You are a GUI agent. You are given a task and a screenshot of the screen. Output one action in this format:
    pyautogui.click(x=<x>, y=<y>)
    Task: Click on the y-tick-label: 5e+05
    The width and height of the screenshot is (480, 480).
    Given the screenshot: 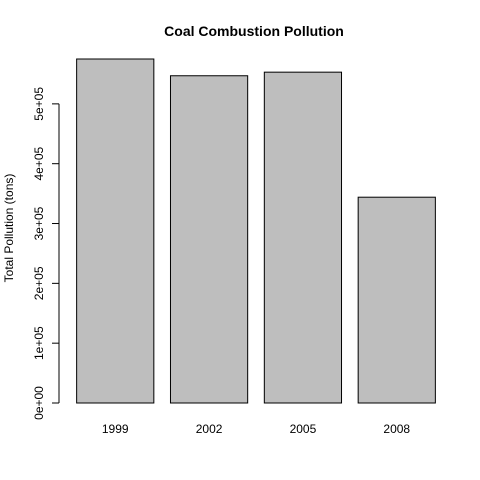 What is the action you would take?
    pyautogui.click(x=39, y=104)
    